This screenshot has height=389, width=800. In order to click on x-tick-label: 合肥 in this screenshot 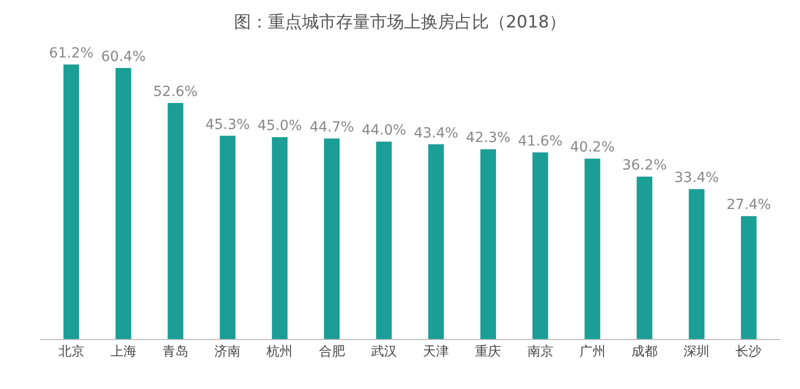, I will do `click(331, 352)`.